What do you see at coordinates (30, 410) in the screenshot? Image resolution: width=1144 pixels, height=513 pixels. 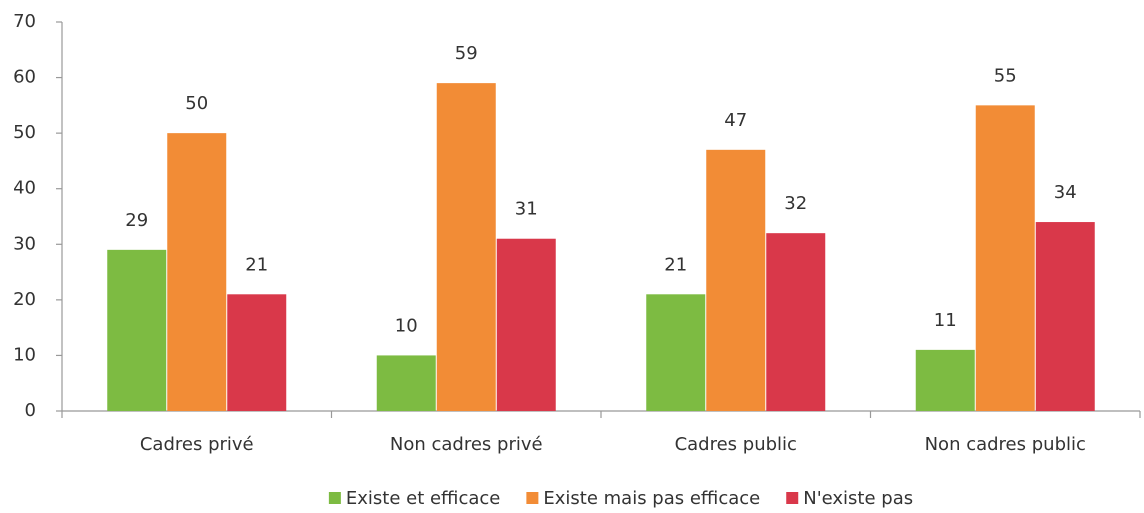 I see `y-tick-label: 0` at bounding box center [30, 410].